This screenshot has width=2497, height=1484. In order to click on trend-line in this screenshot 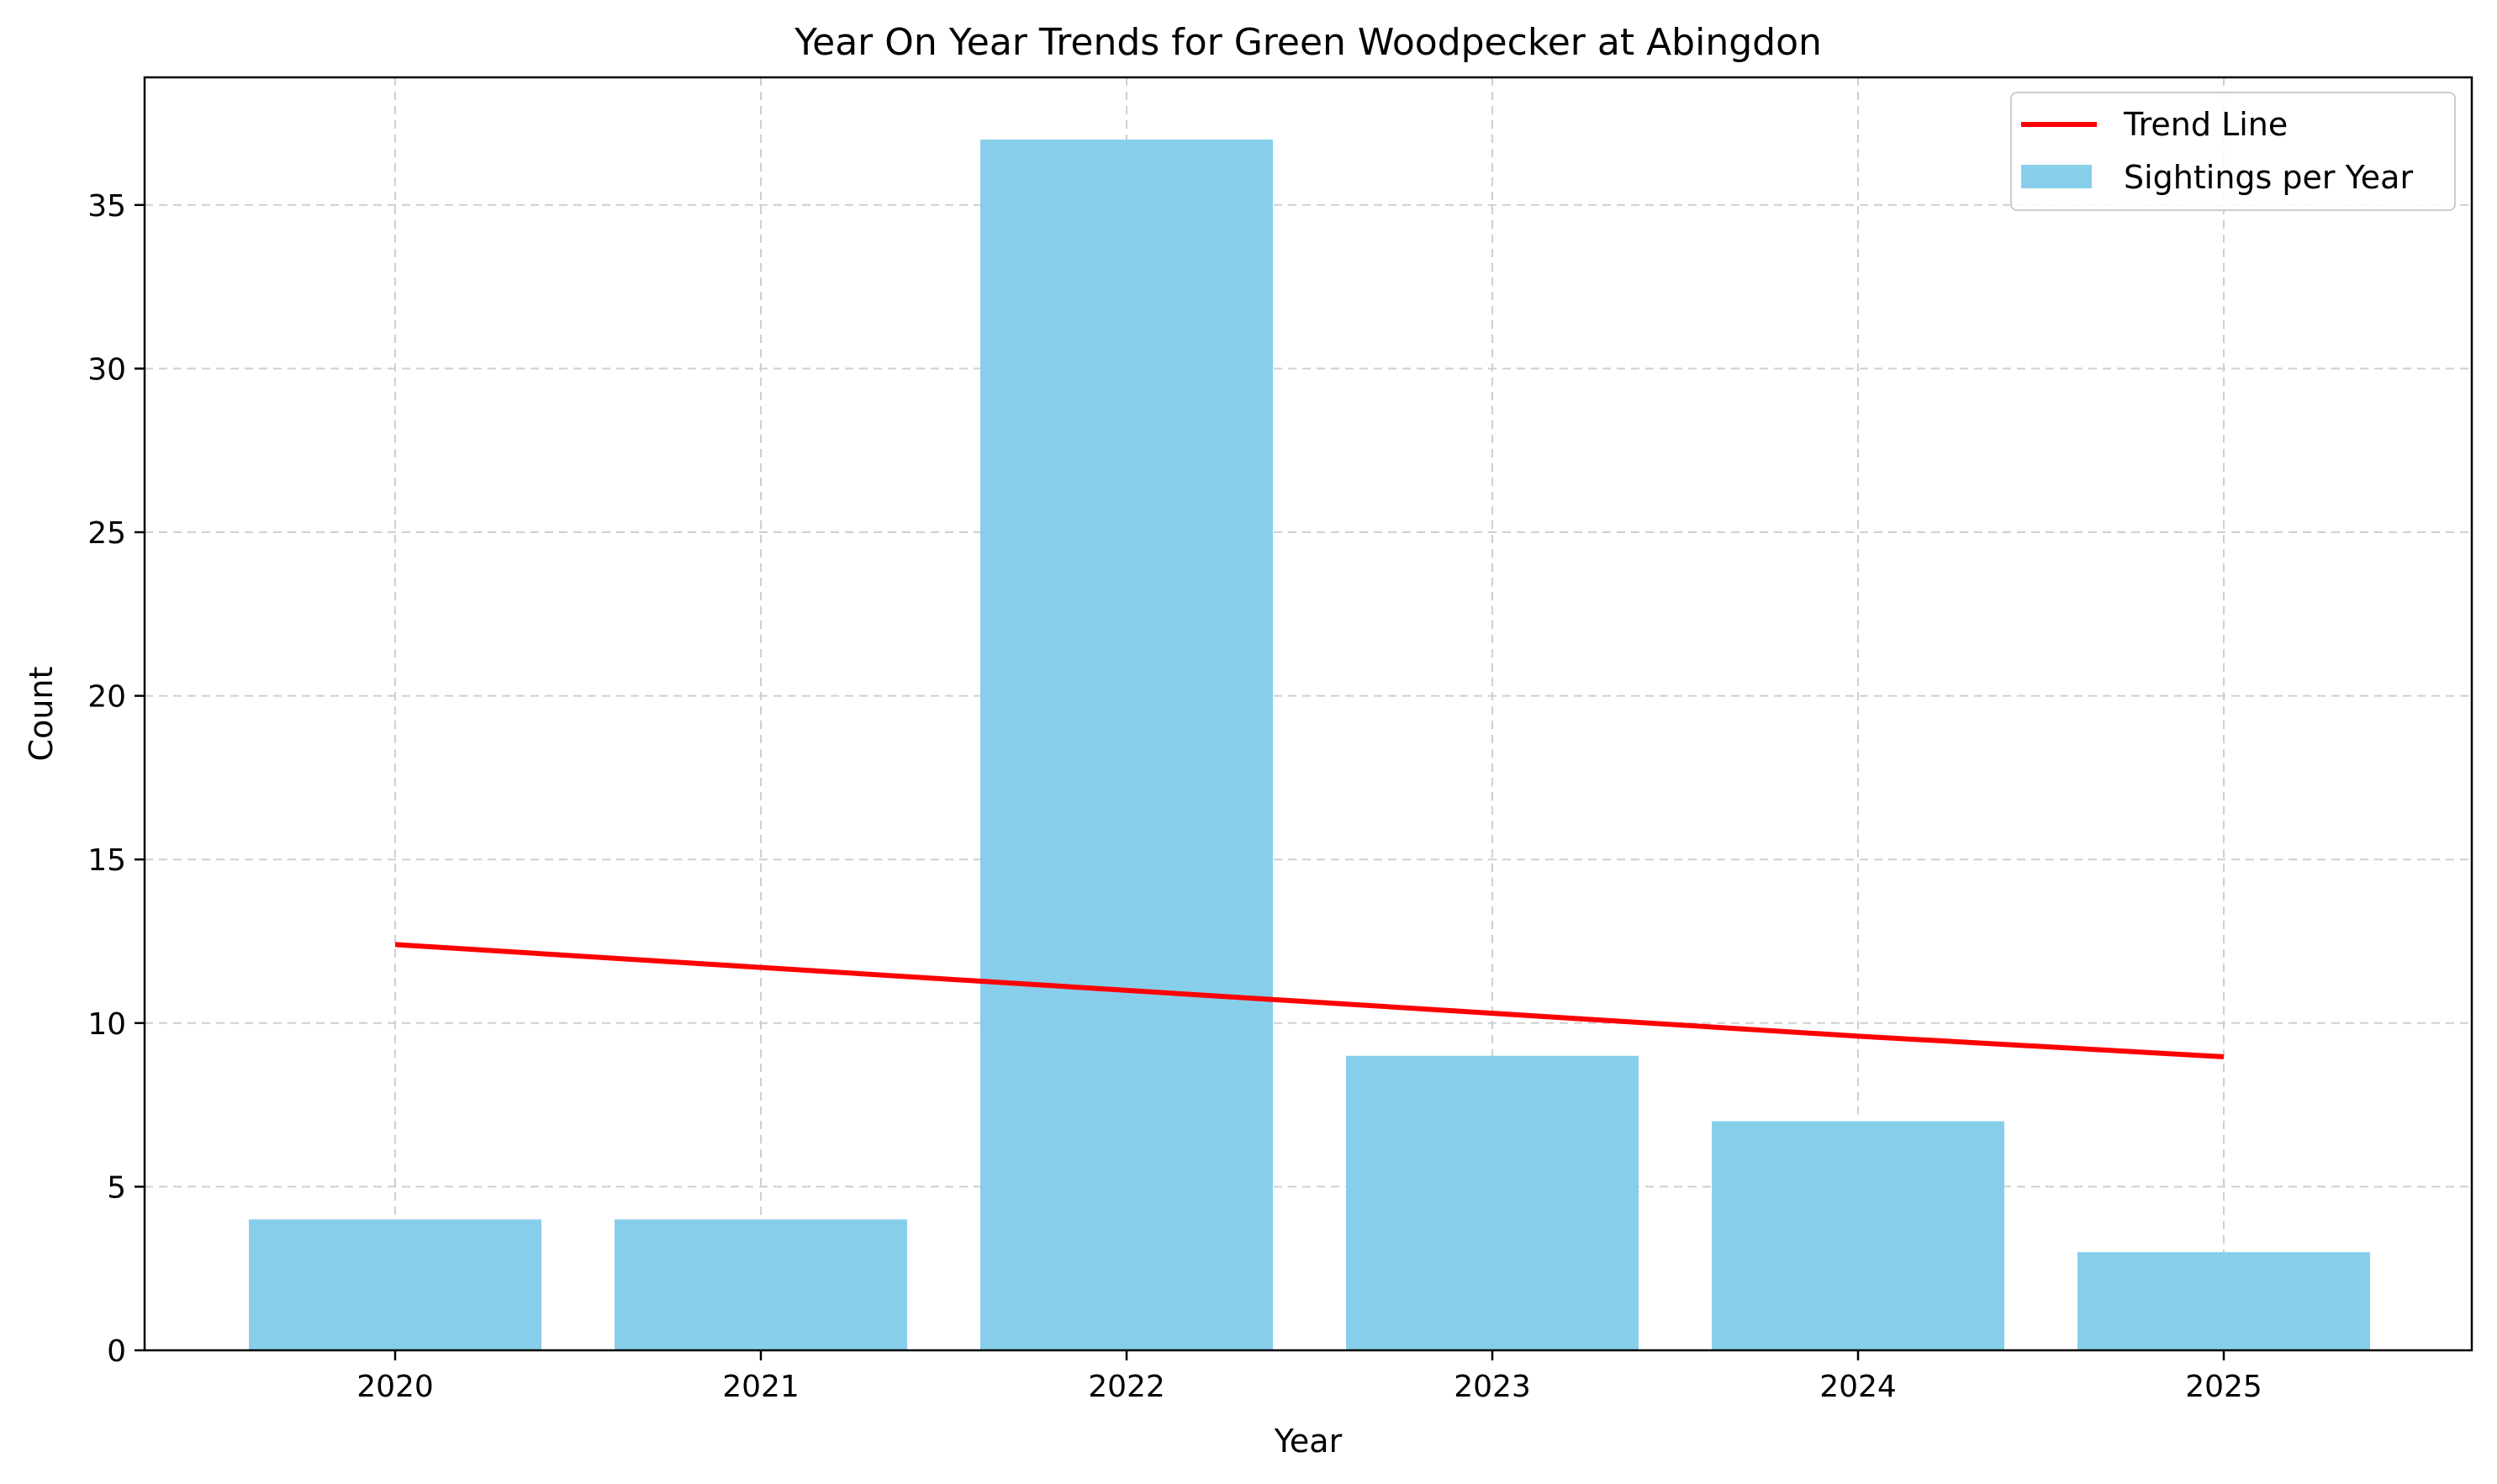, I will do `click(1309, 1001)`.